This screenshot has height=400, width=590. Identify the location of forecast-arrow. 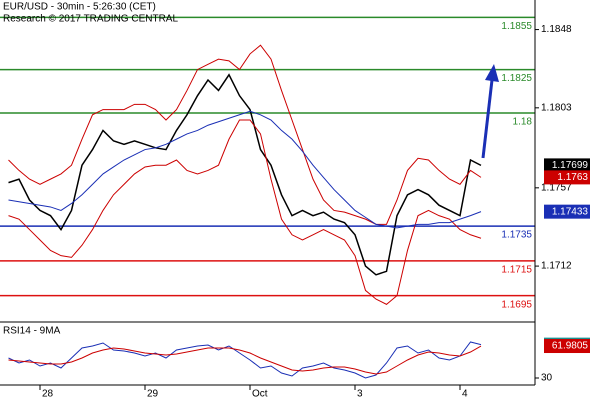
(487, 119).